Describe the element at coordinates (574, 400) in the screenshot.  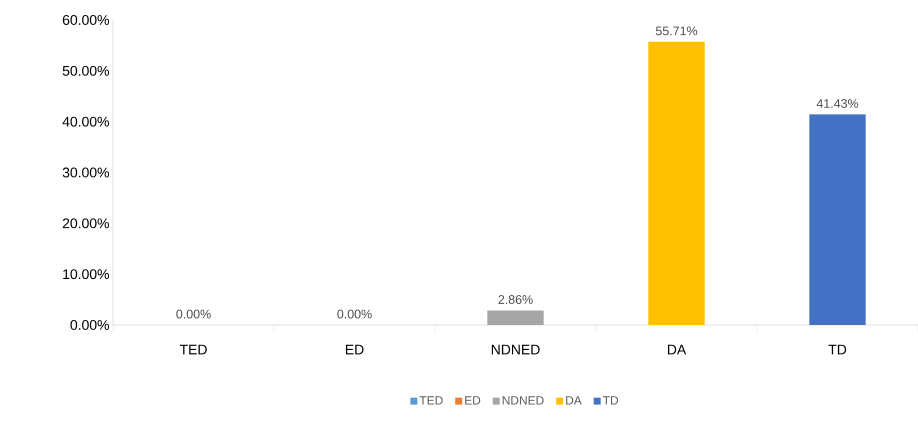
I see `legend-label: DA` at that location.